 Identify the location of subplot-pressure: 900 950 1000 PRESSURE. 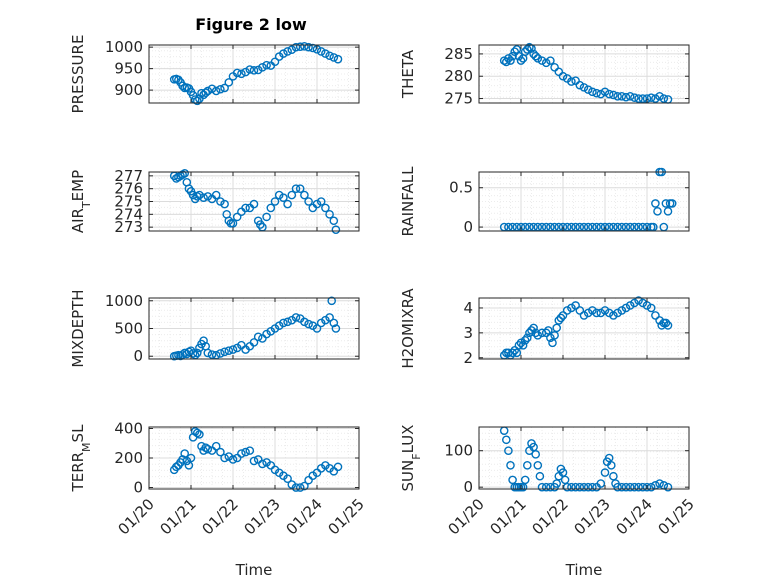
(214, 74).